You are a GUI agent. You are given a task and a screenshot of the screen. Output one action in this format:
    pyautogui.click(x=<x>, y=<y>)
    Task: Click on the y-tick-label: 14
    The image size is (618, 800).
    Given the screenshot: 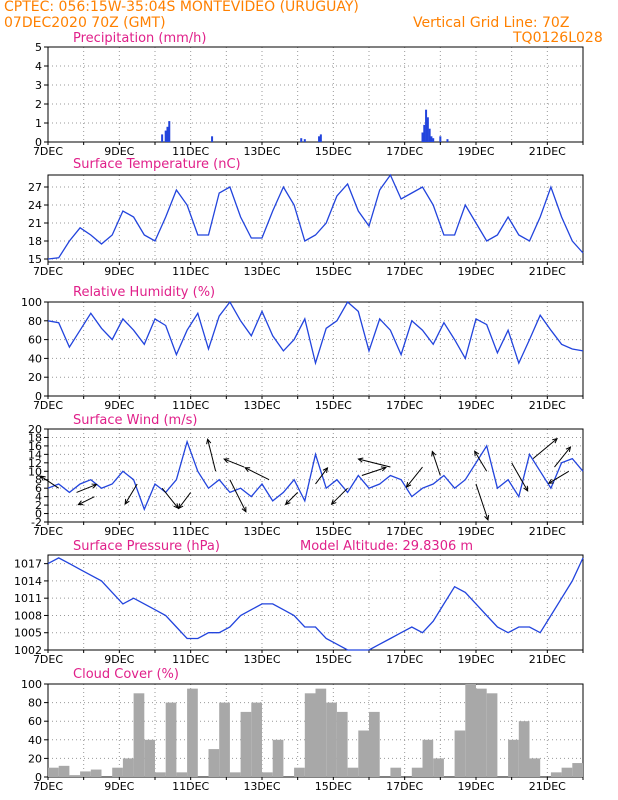 What is the action you would take?
    pyautogui.click(x=35, y=454)
    